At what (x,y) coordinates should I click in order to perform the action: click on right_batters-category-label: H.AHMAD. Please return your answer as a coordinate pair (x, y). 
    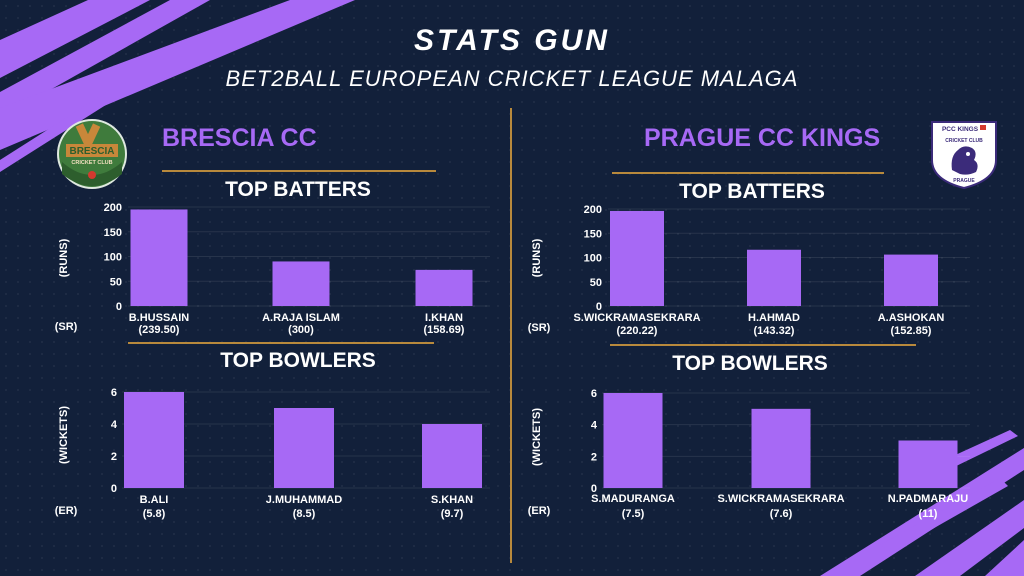
    Looking at the image, I should click on (774, 318).